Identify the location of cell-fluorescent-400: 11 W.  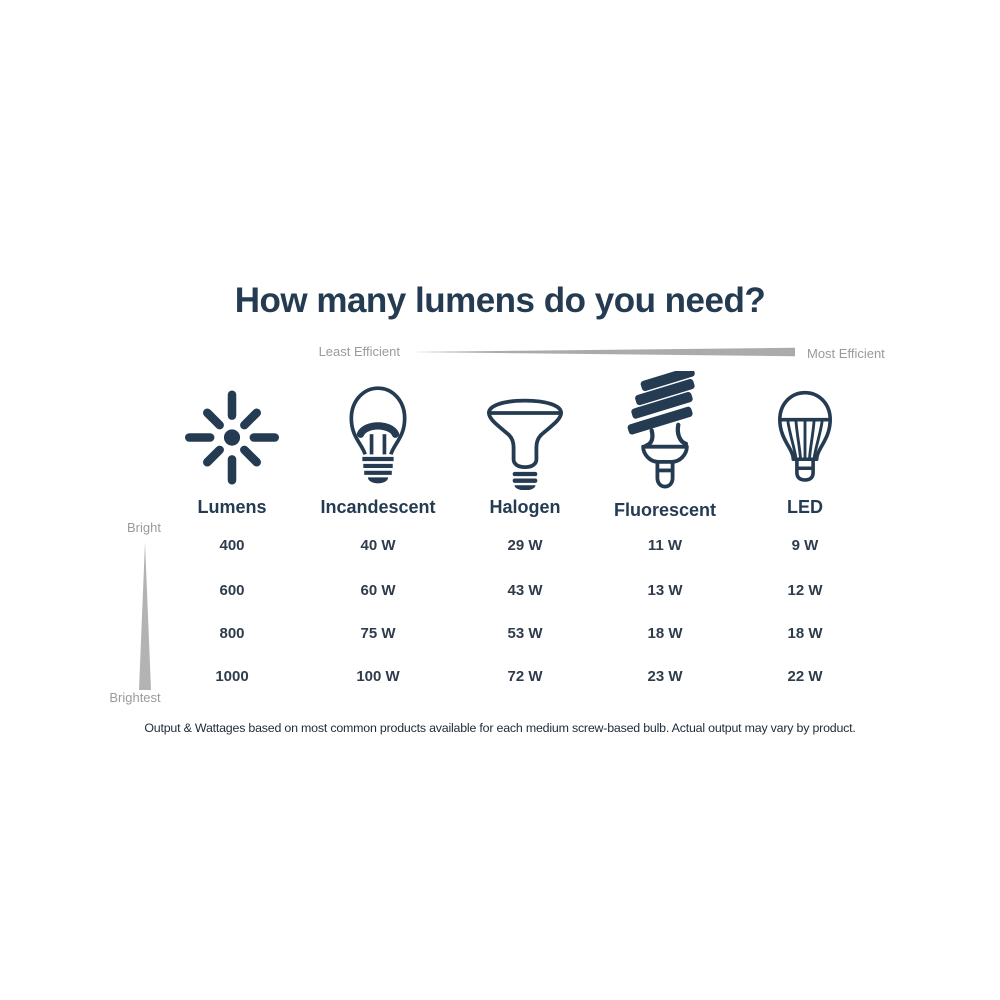
(665, 545).